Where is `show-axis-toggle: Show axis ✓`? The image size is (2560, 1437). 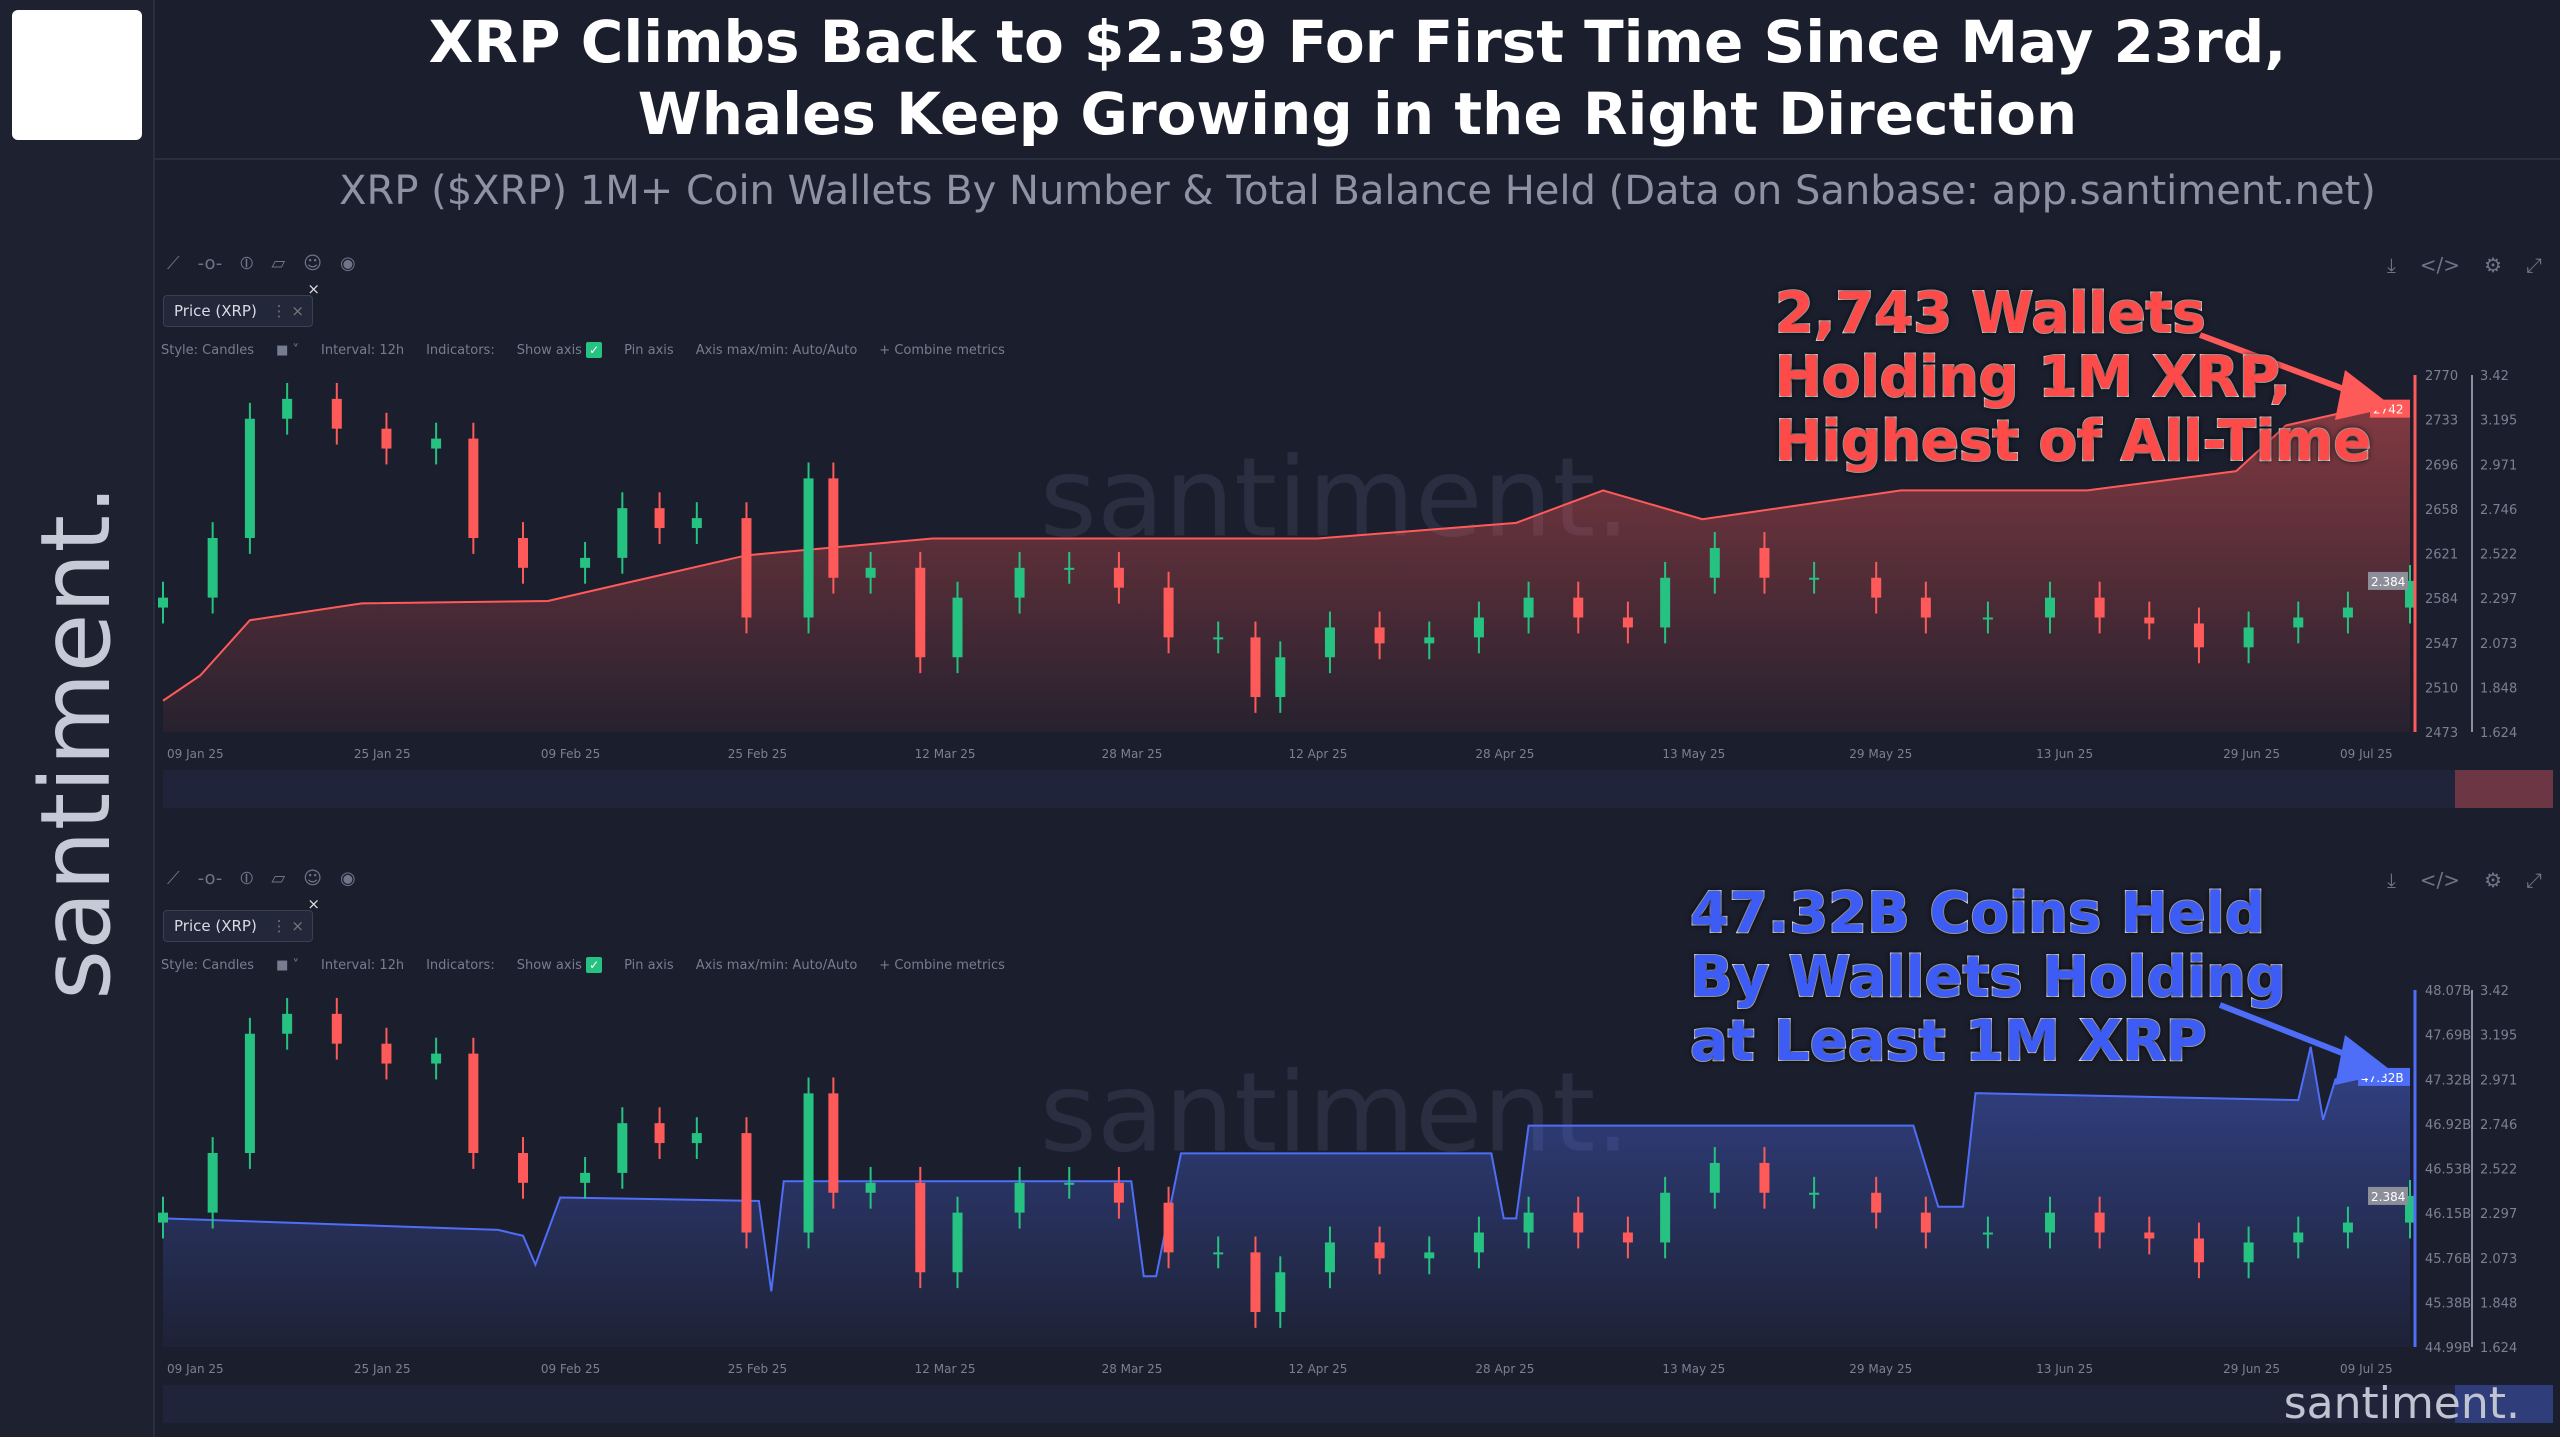
show-axis-toggle: Show axis ✓ is located at coordinates (560, 965).